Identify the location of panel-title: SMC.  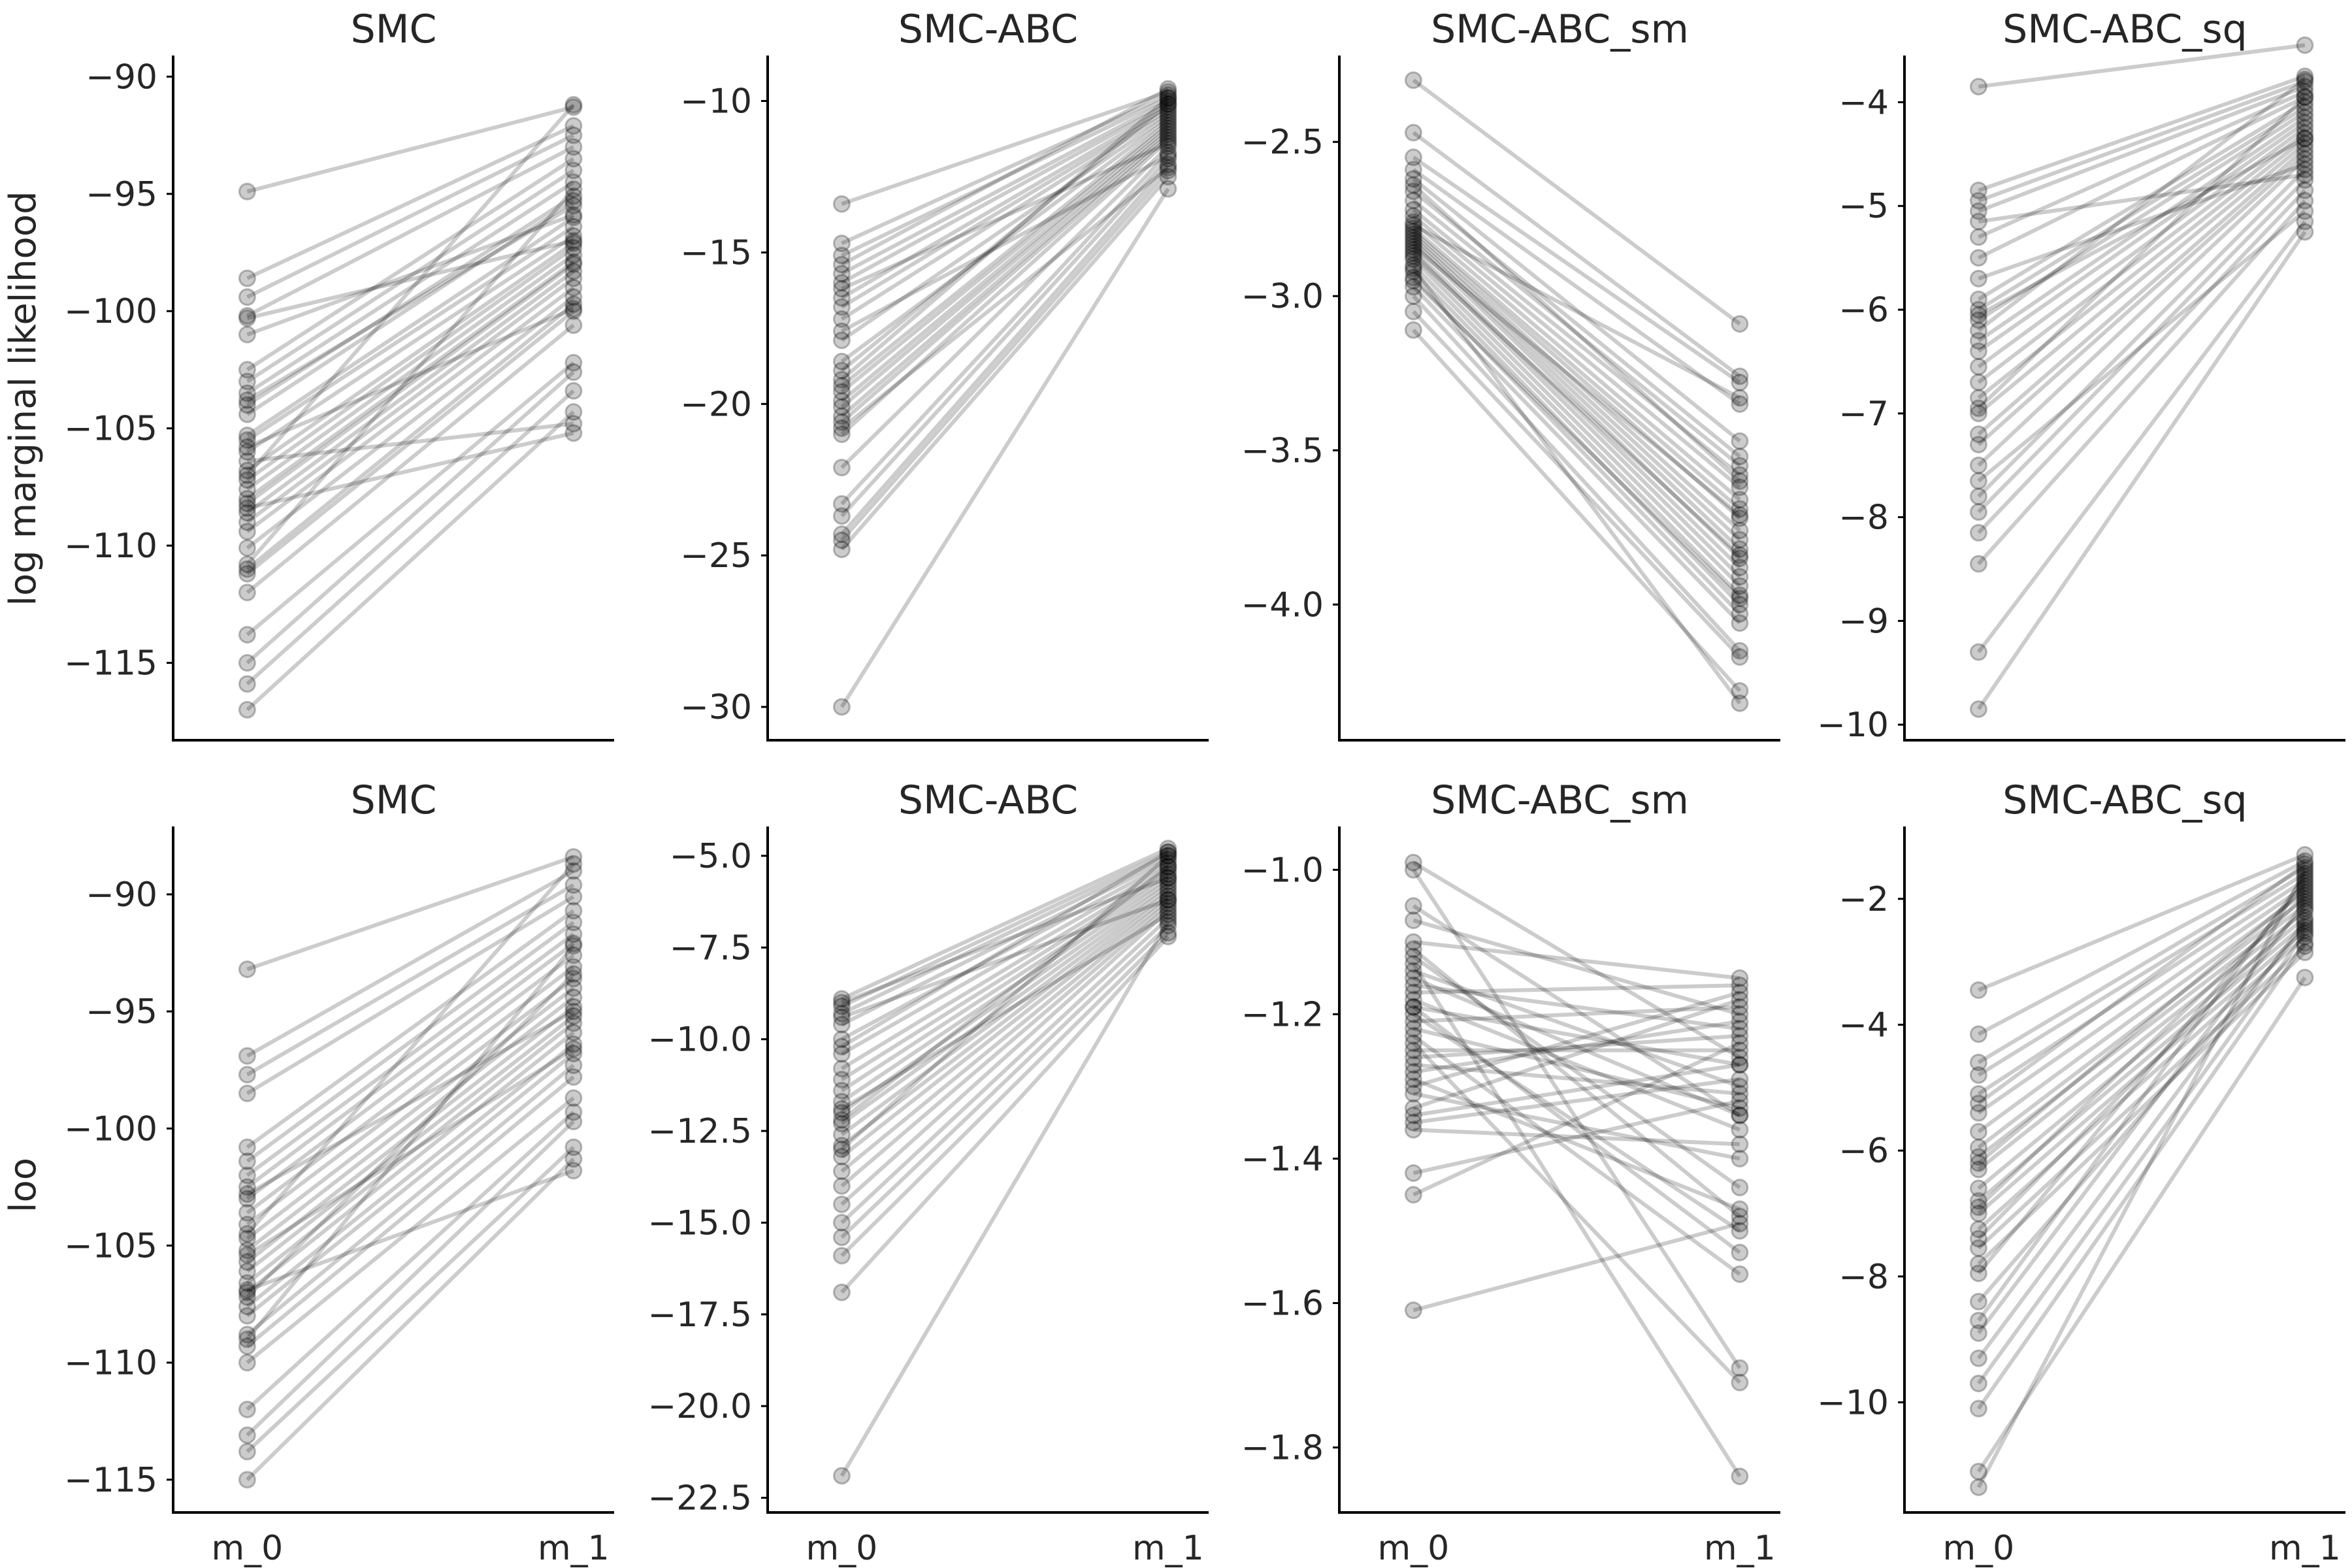
(394, 29).